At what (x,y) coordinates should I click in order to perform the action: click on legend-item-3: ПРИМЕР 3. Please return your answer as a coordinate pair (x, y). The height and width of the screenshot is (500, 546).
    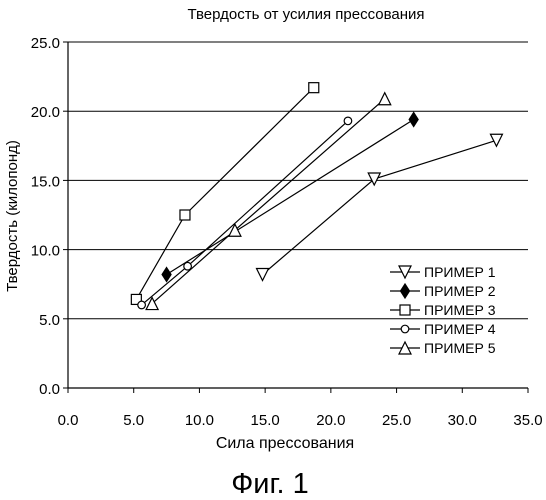
    Looking at the image, I should click on (443, 310).